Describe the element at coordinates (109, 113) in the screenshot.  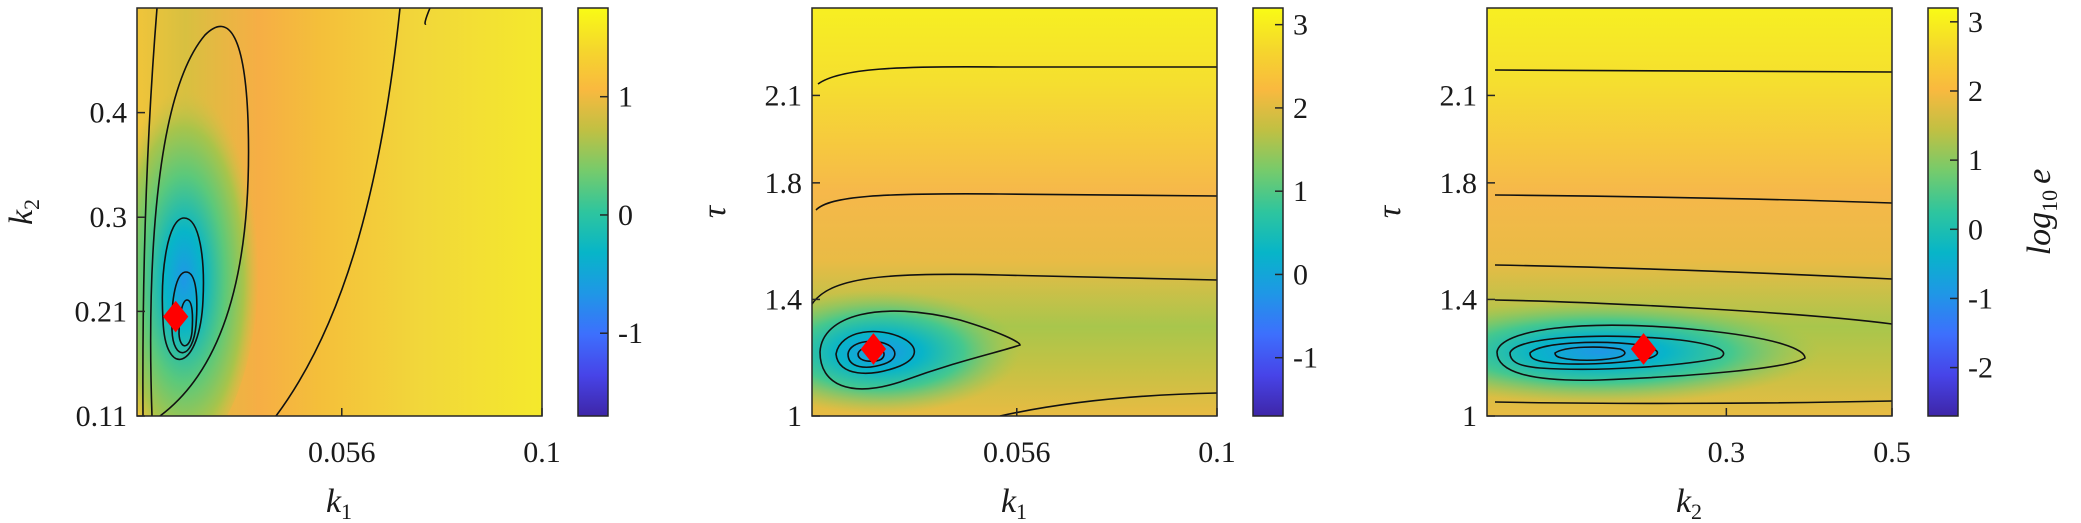
I see `y-tick-label: 0.4` at that location.